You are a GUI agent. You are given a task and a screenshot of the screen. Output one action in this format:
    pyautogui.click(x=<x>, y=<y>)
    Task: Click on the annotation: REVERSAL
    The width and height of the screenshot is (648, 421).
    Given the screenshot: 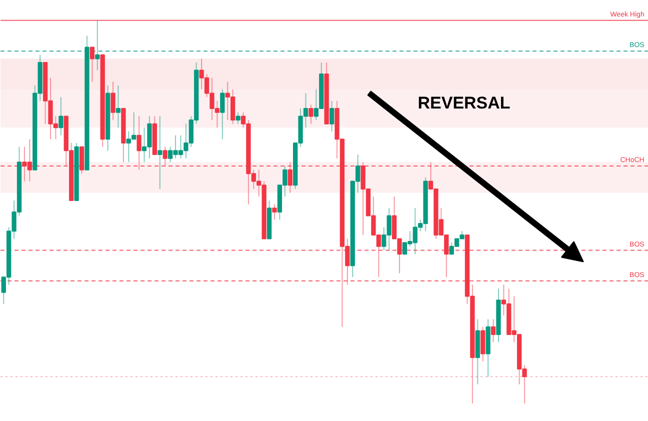 What is the action you would take?
    pyautogui.click(x=464, y=102)
    